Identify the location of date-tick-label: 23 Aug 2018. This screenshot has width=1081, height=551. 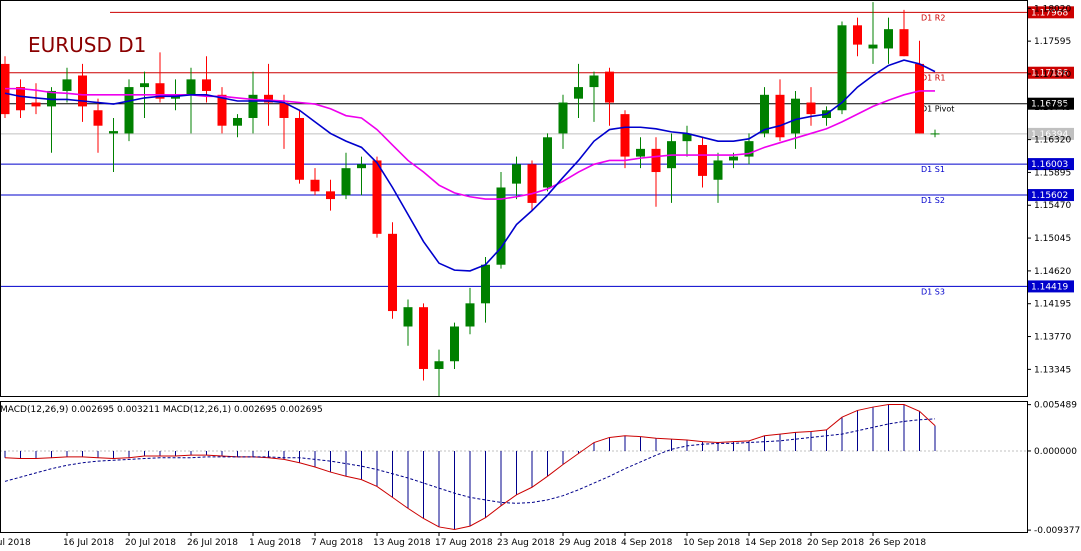
(526, 543).